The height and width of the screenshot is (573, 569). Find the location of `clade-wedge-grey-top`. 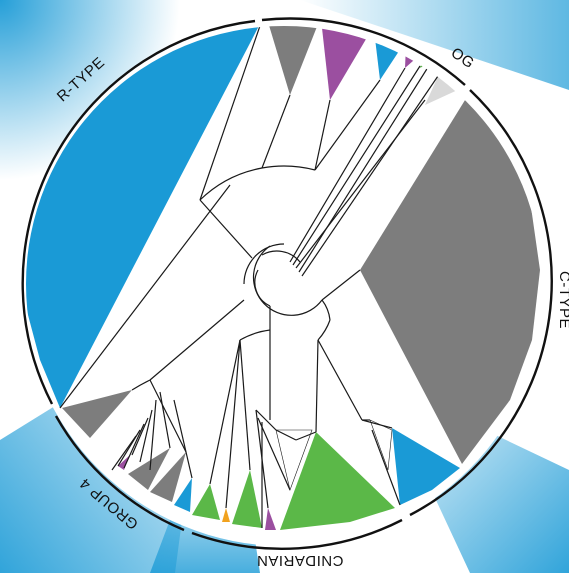

clade-wedge-grey-top is located at coordinates (294, 60).